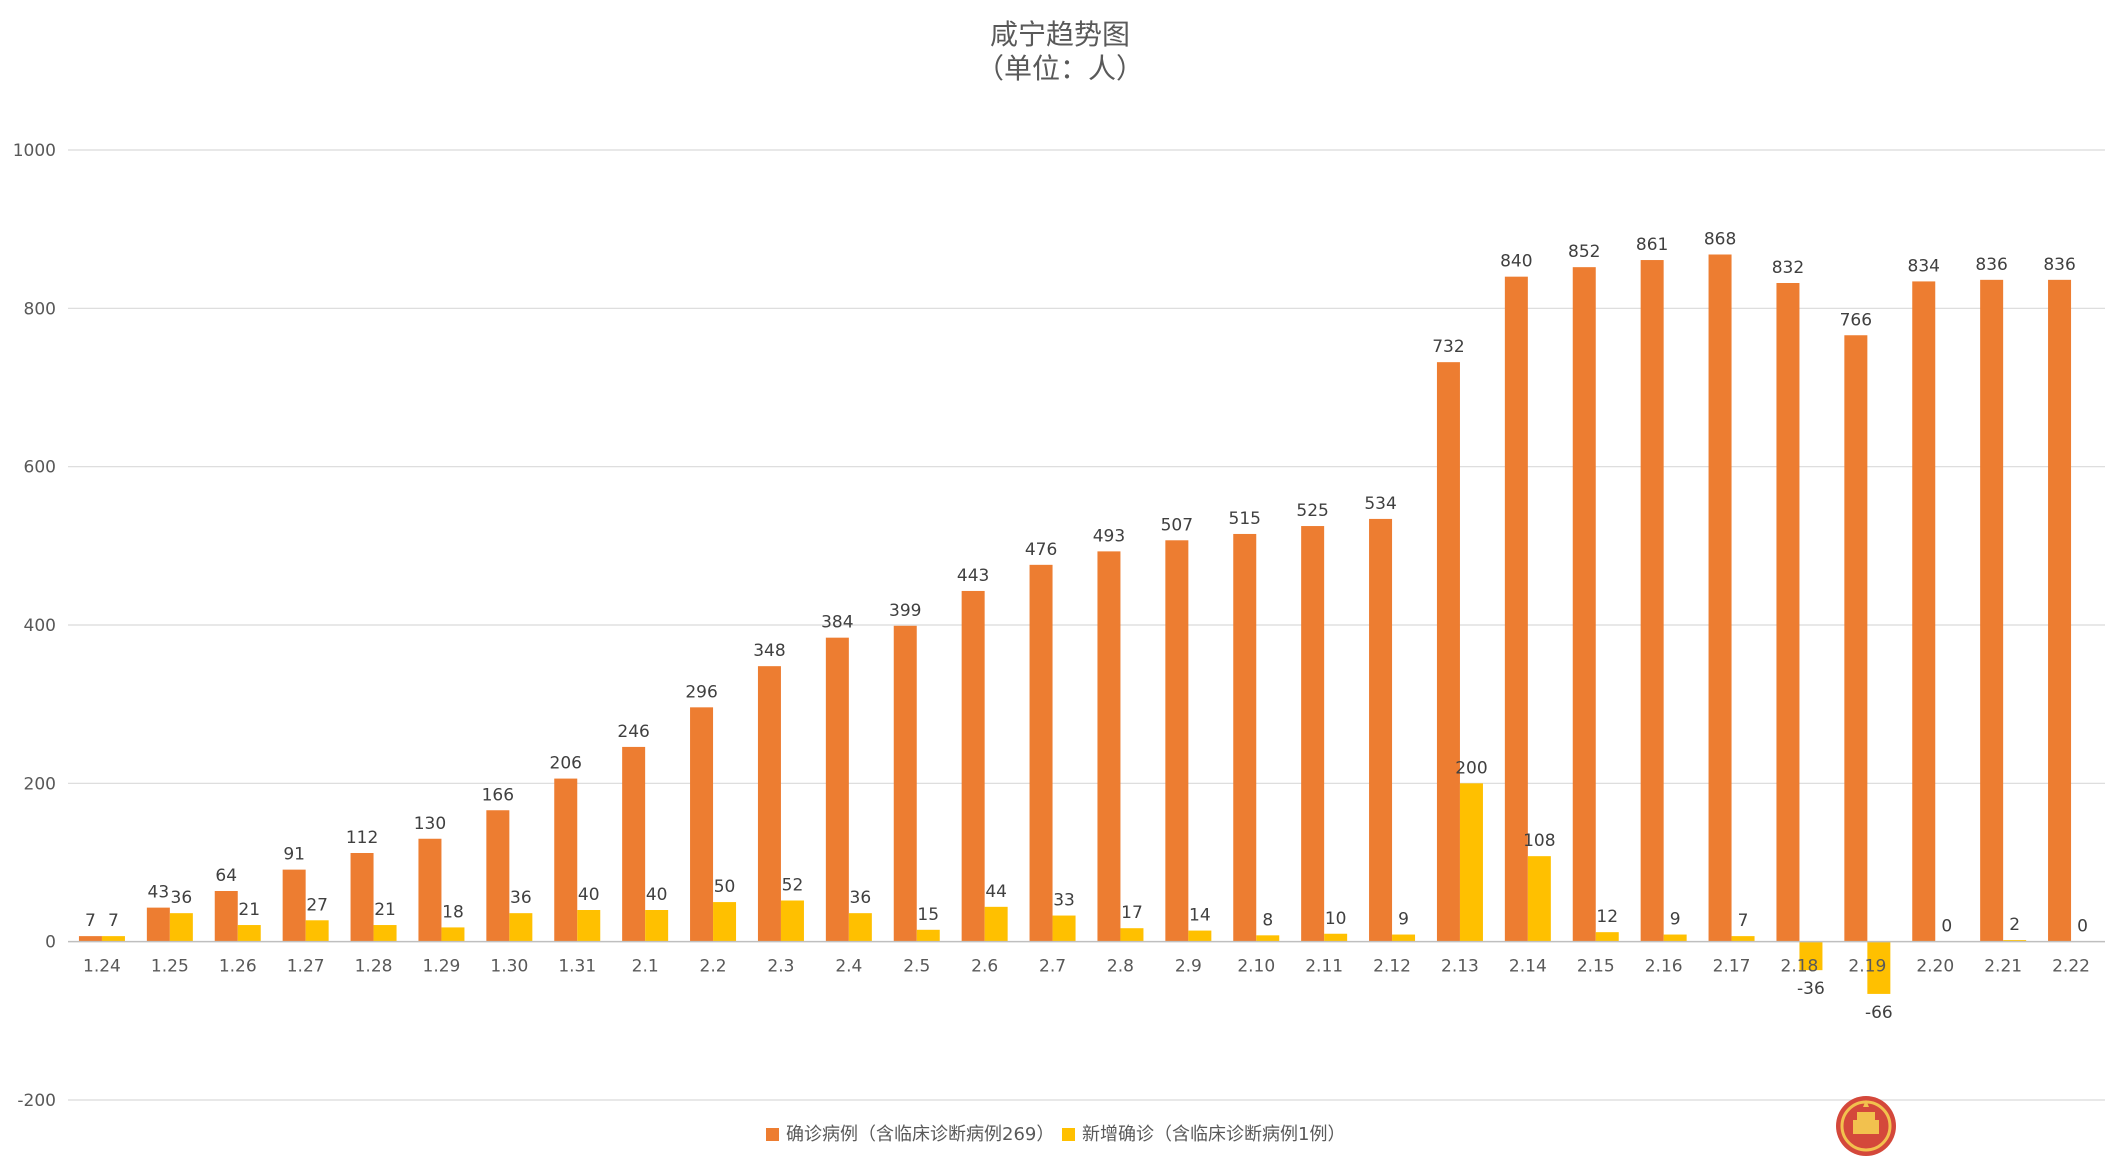  What do you see at coordinates (385, 910) in the screenshot?
I see `data-label-new-confirmed: 21` at bounding box center [385, 910].